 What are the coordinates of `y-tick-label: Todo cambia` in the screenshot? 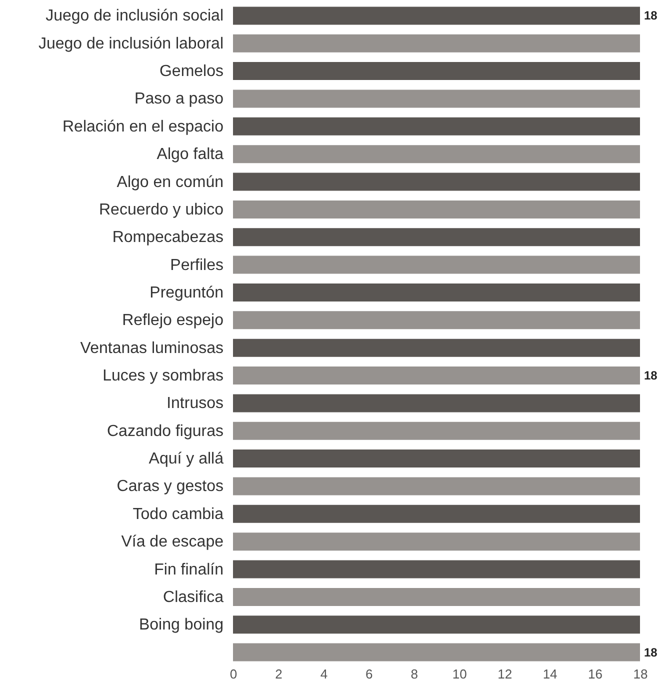 It's located at (178, 514).